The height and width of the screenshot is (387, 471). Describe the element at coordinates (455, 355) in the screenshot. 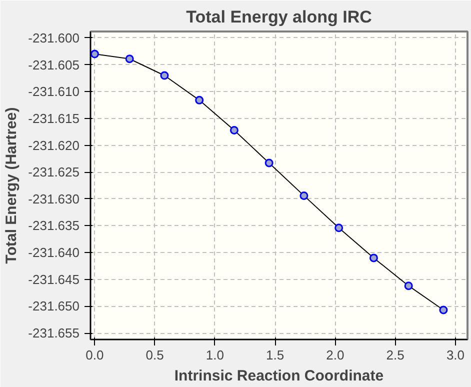

I see `x-tick-label: 3.0` at that location.